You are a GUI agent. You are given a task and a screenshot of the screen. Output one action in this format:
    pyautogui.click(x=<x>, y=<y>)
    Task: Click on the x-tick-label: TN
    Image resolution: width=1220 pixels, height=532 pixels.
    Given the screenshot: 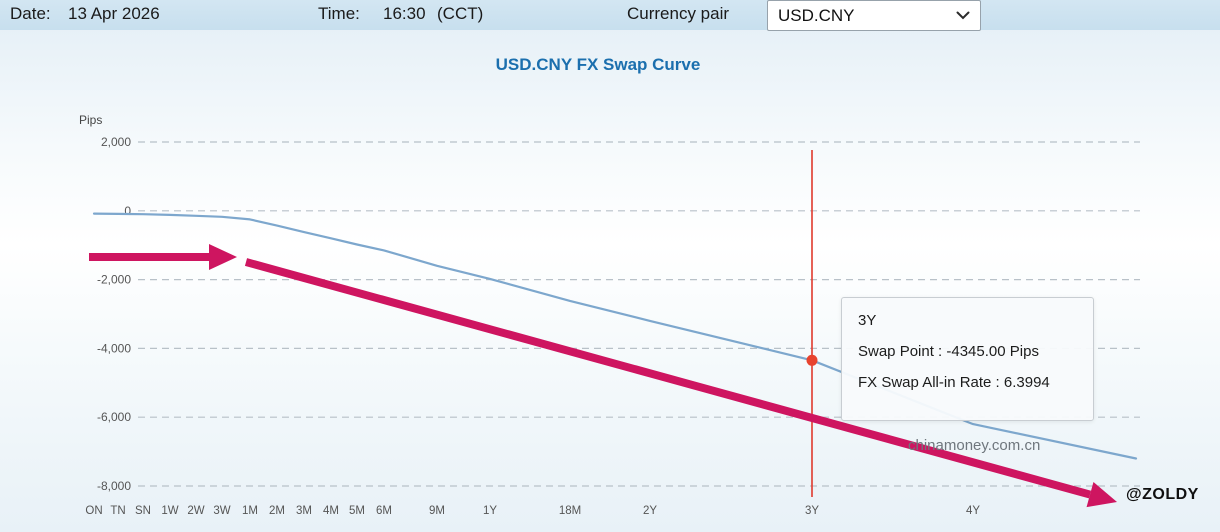 What is the action you would take?
    pyautogui.click(x=117, y=511)
    